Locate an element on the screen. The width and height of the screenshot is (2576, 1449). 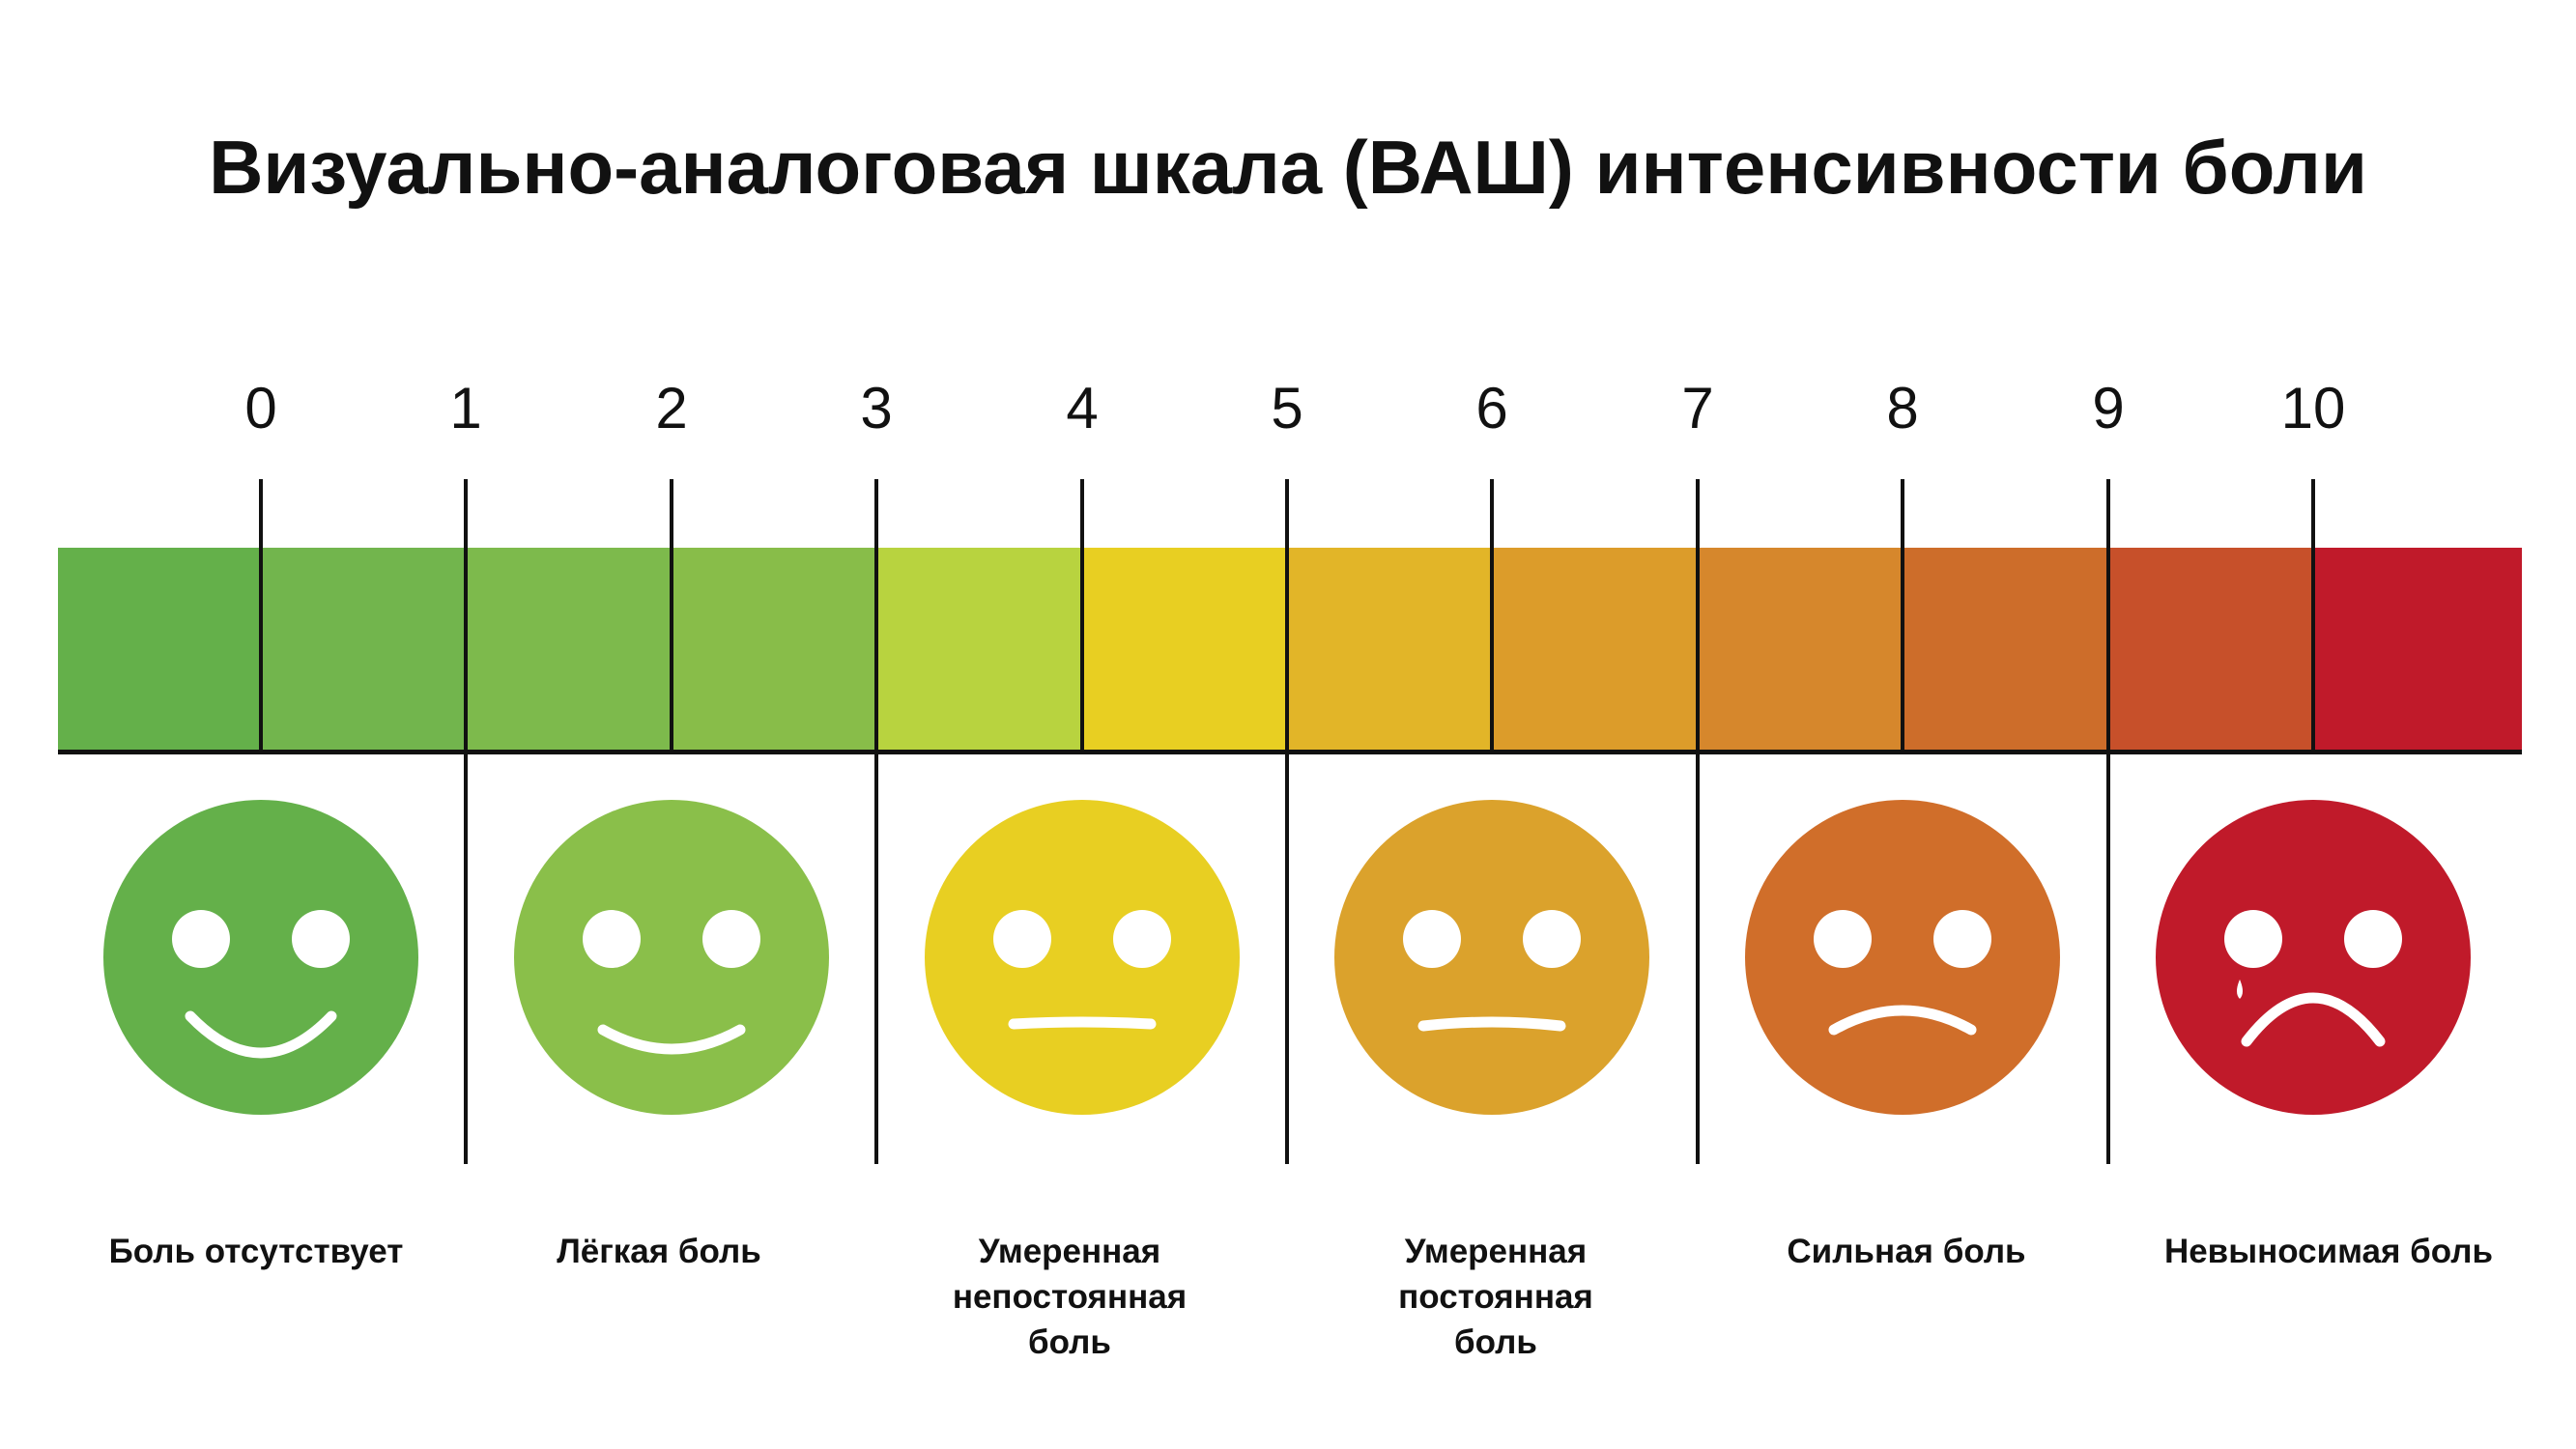
tick-label-7: 7 is located at coordinates (1698, 408).